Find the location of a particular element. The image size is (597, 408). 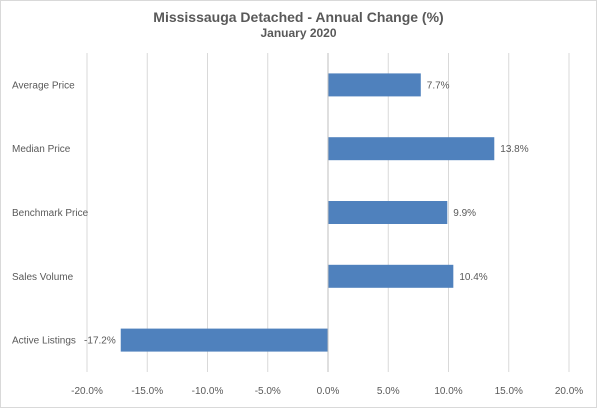

x-tick-label: 0.0% is located at coordinates (328, 391).